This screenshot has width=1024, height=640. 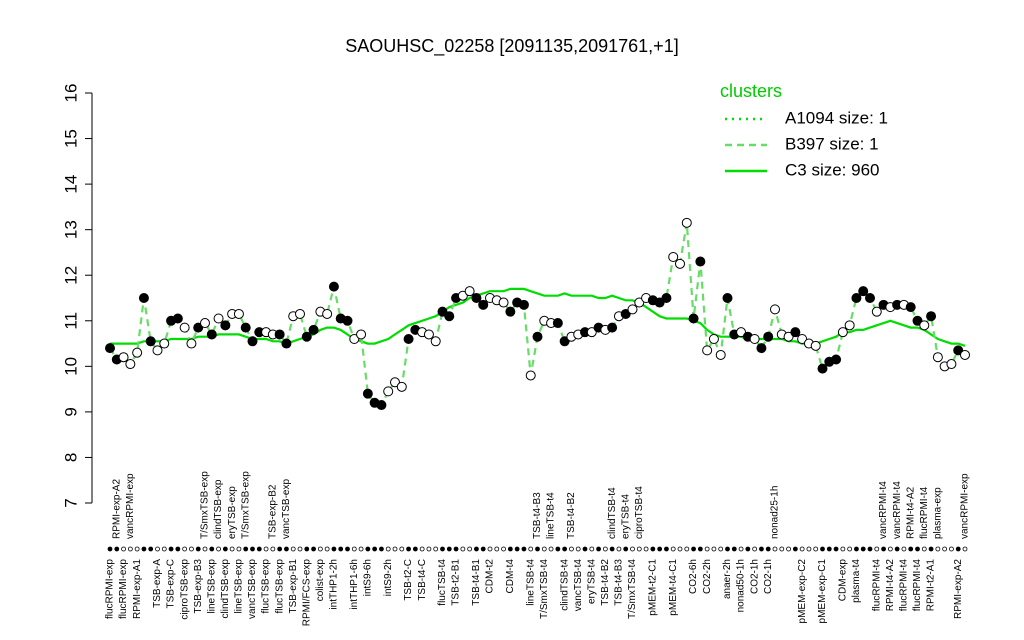 What do you see at coordinates (842, 580) in the screenshot?
I see `x-tick-label: CDM-exp` at bounding box center [842, 580].